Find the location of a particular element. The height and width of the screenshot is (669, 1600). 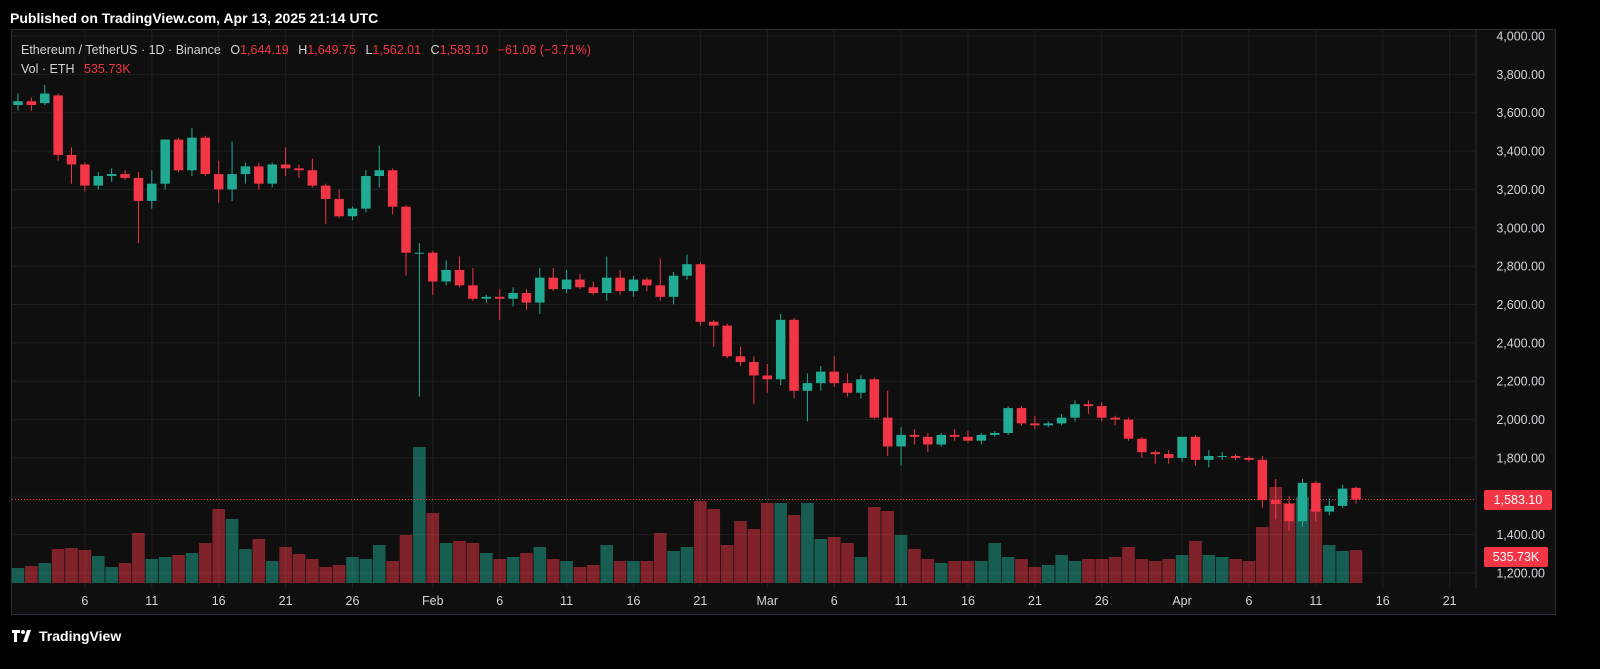

y-tick-label: 2,400.00 is located at coordinates (1520, 343).